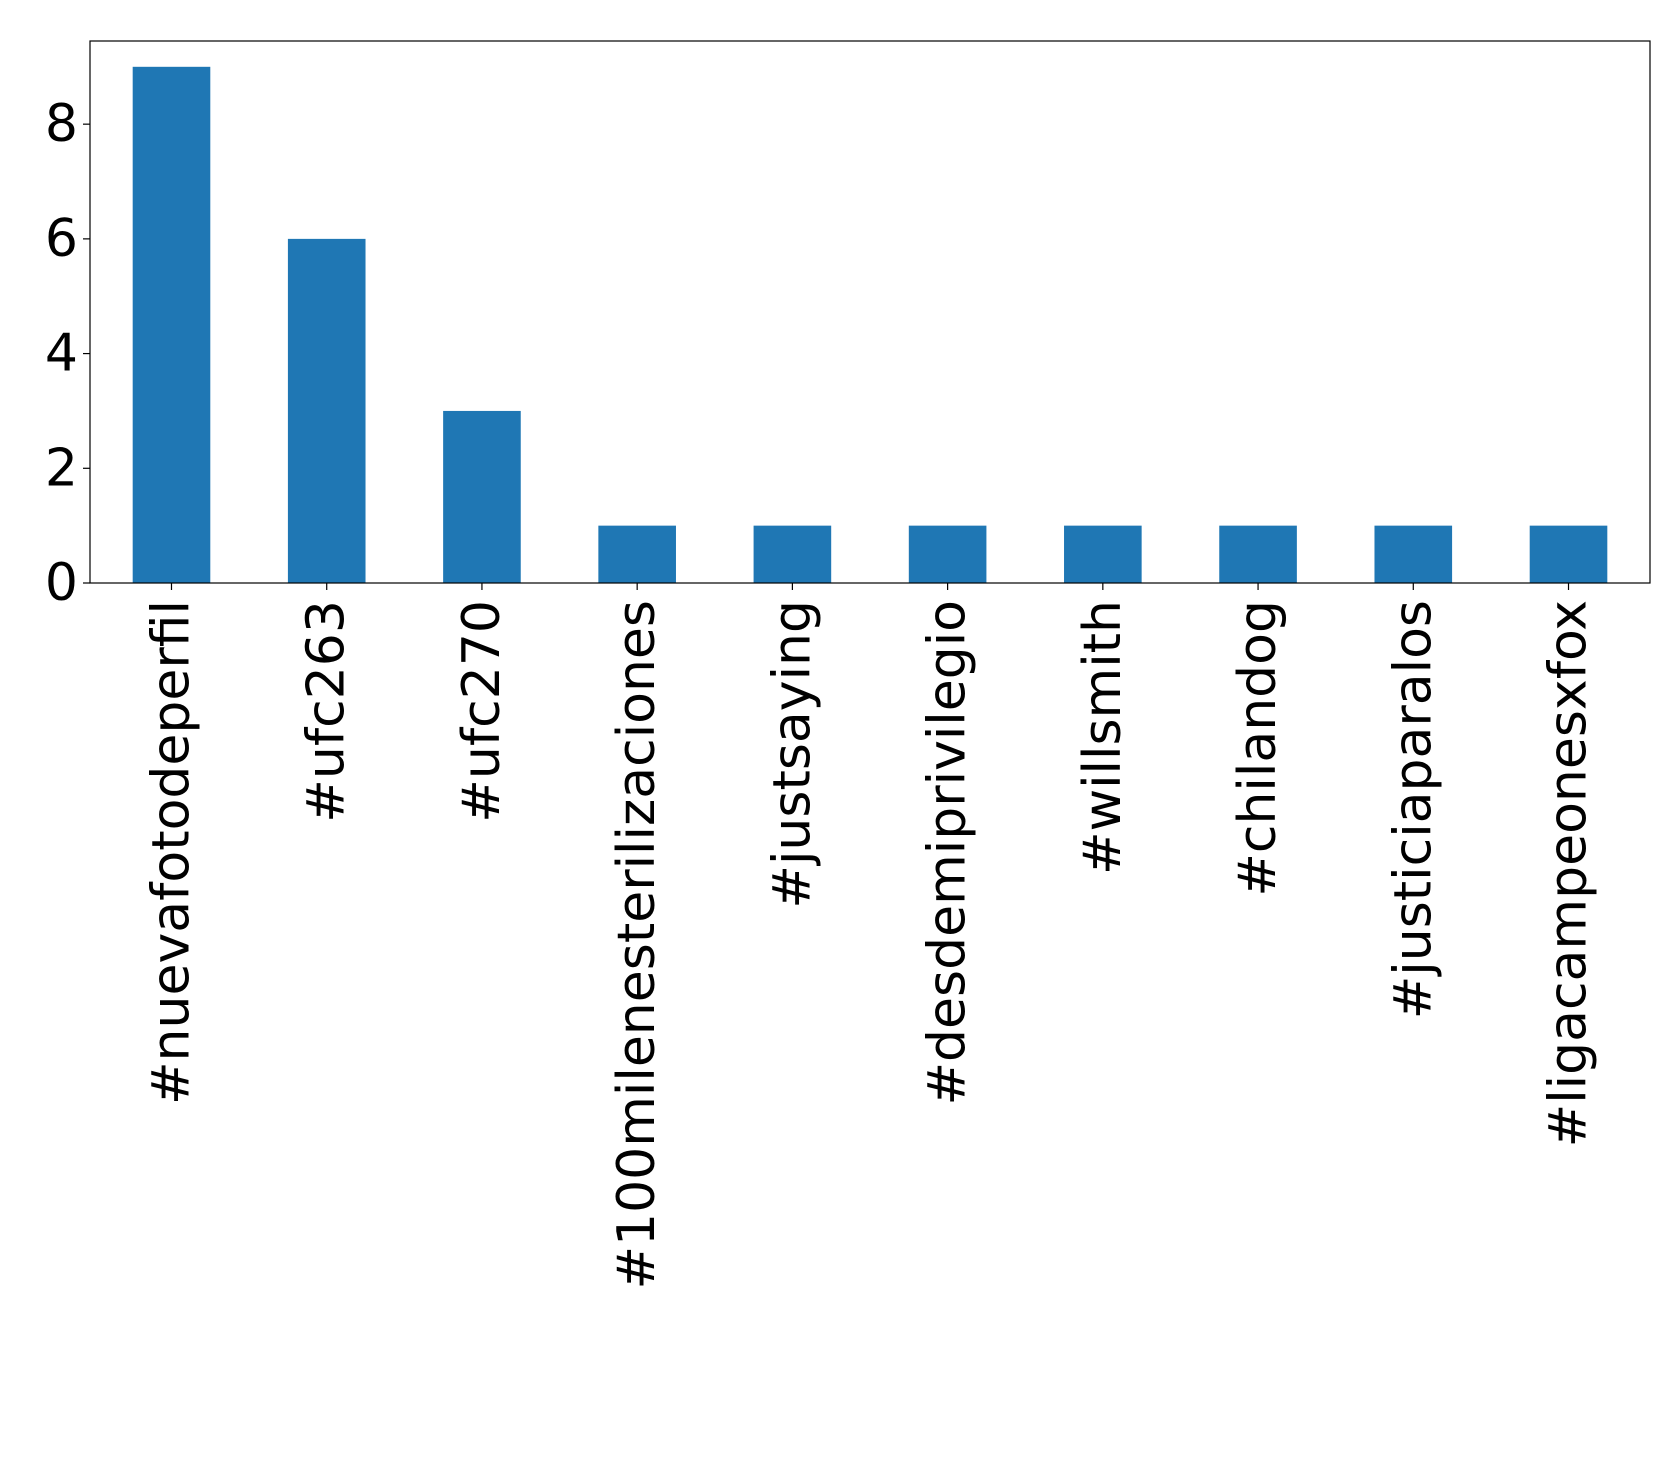  Describe the element at coordinates (482, 711) in the screenshot. I see `x-tick-label: #ufc270` at that location.